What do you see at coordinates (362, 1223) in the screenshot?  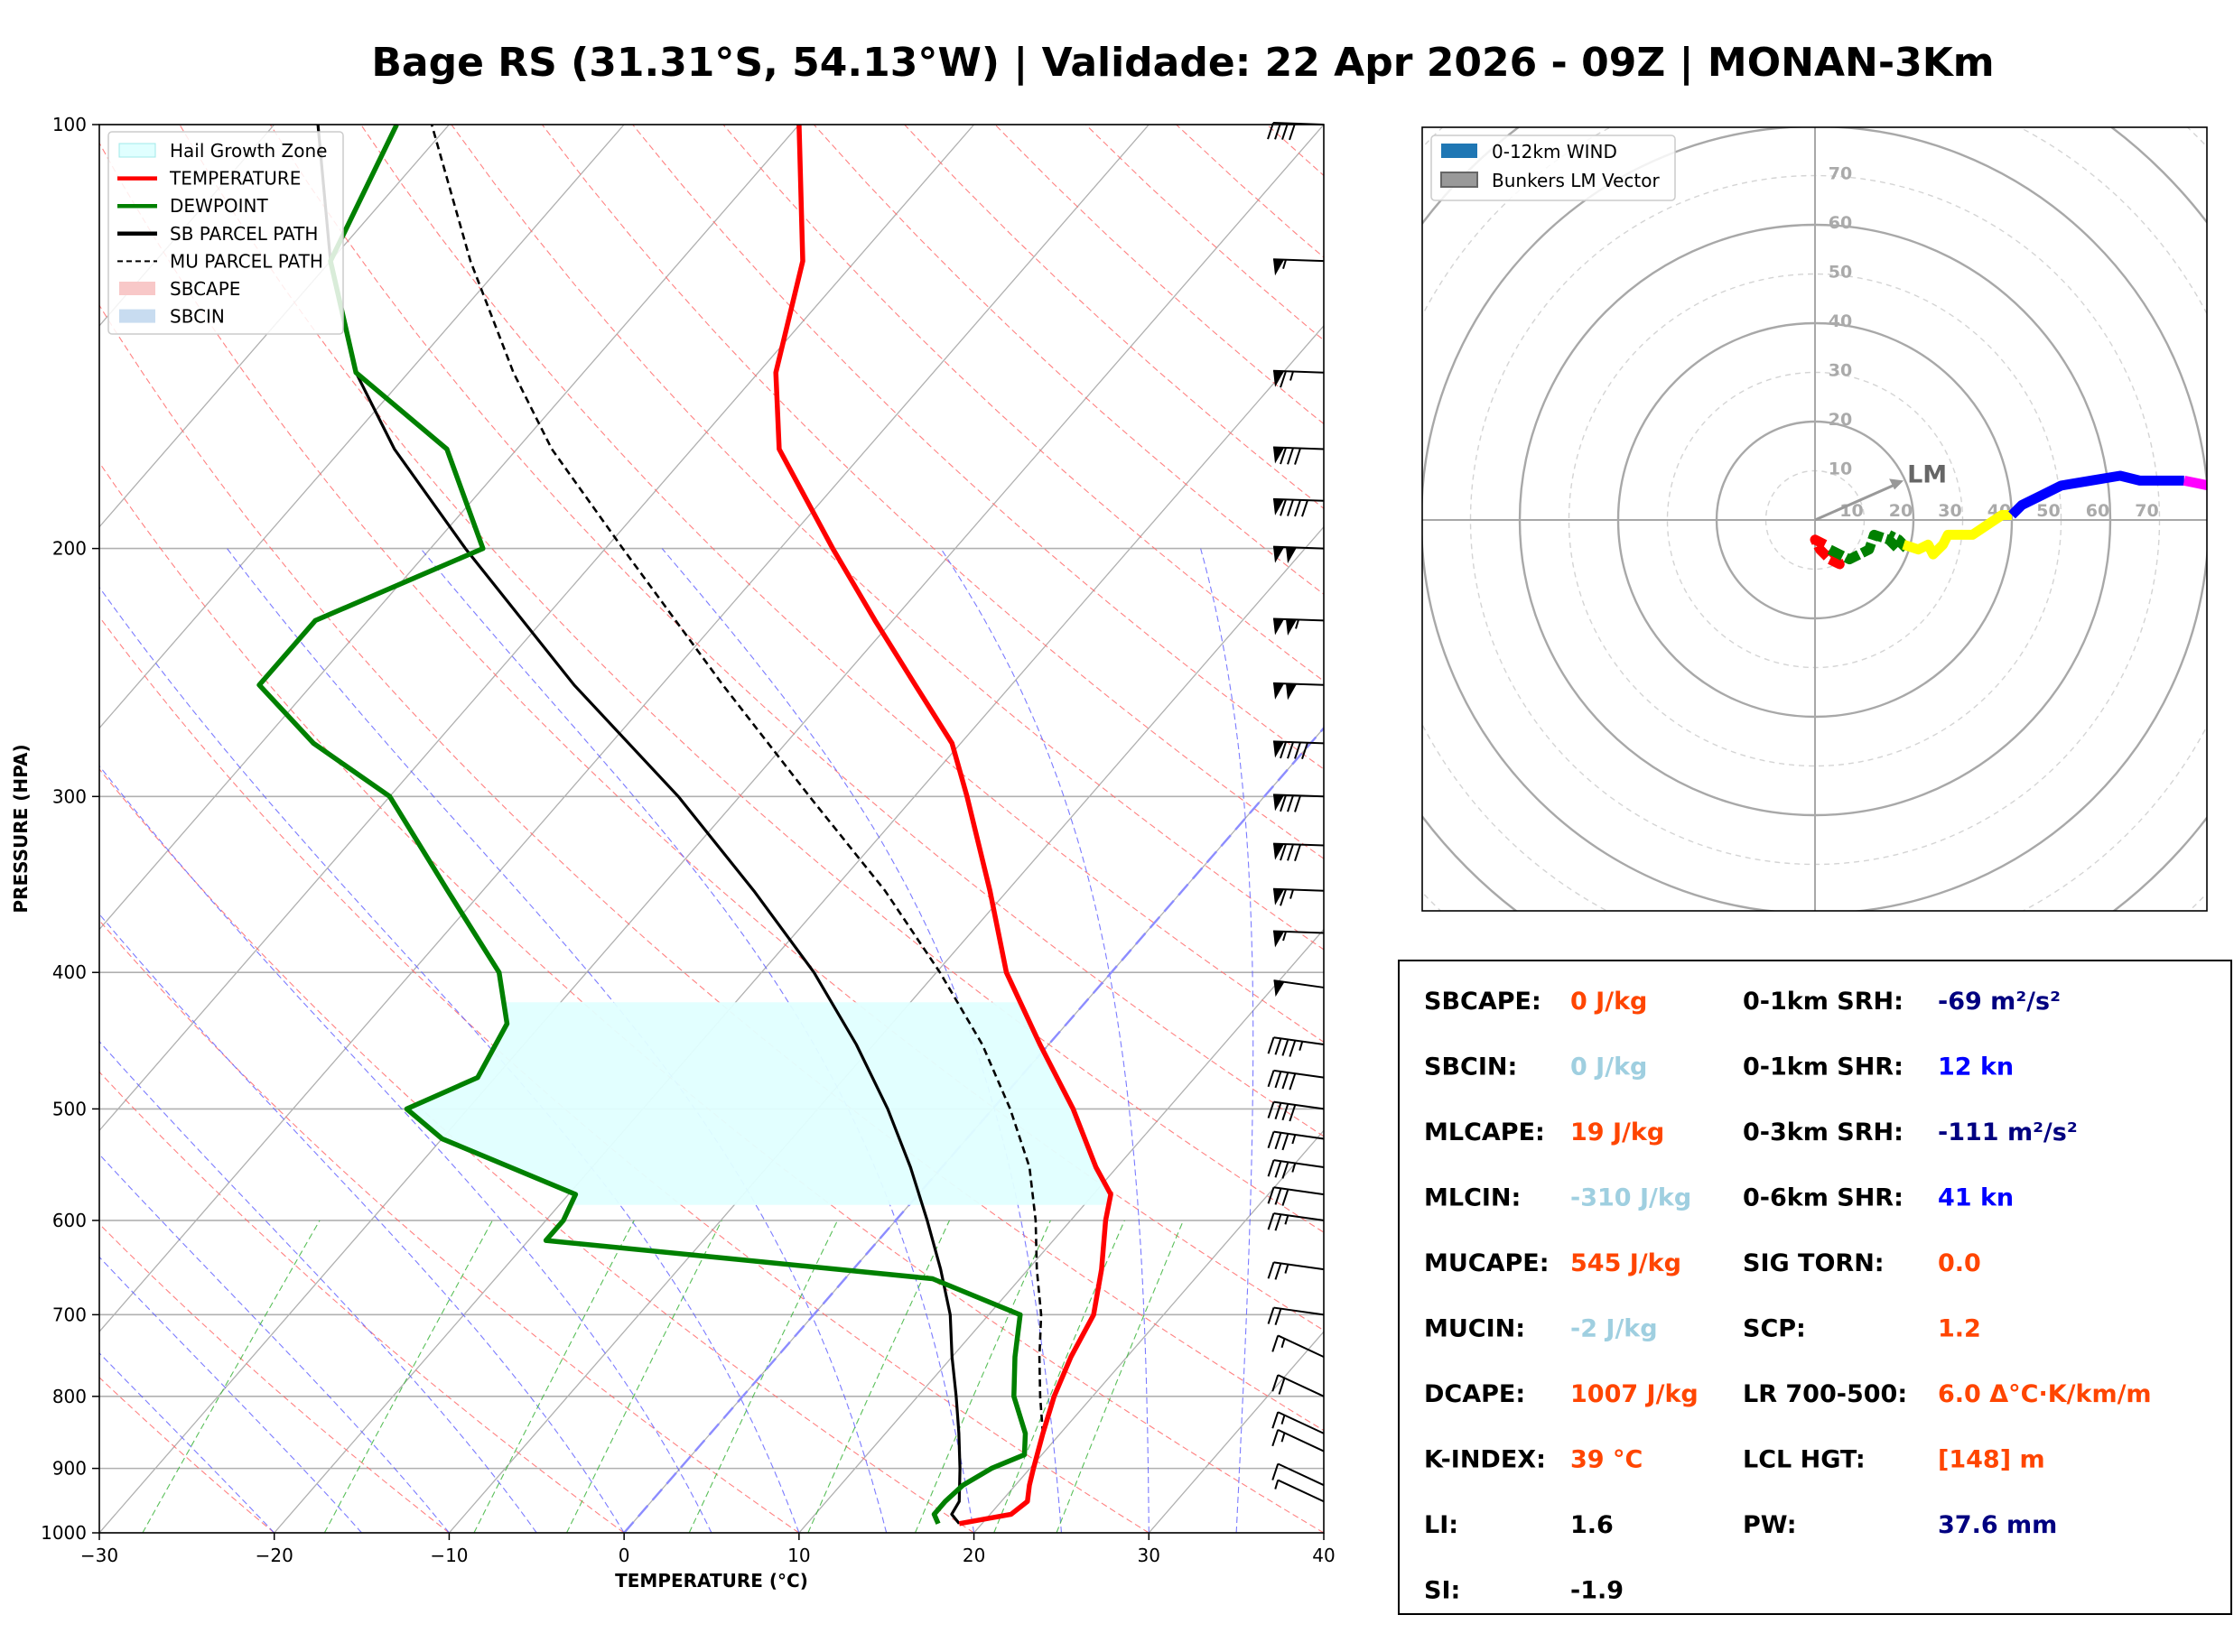 I see `moist-adiabat` at bounding box center [362, 1223].